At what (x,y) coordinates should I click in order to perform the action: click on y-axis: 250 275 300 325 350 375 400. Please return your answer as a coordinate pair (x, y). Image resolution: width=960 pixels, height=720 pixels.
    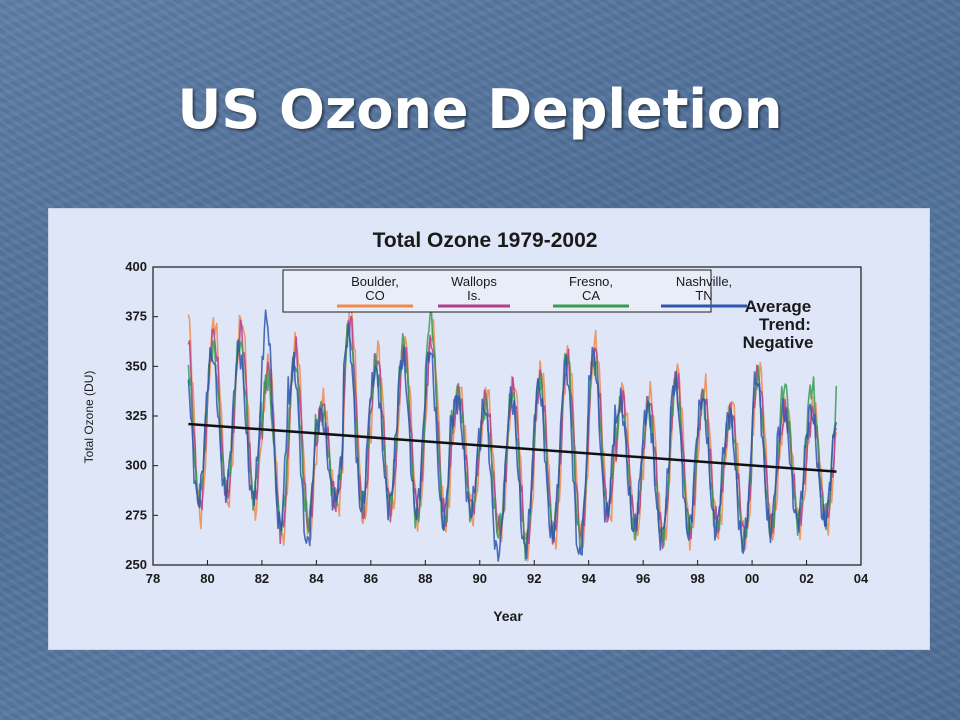
    Looking at the image, I should click on (141, 415).